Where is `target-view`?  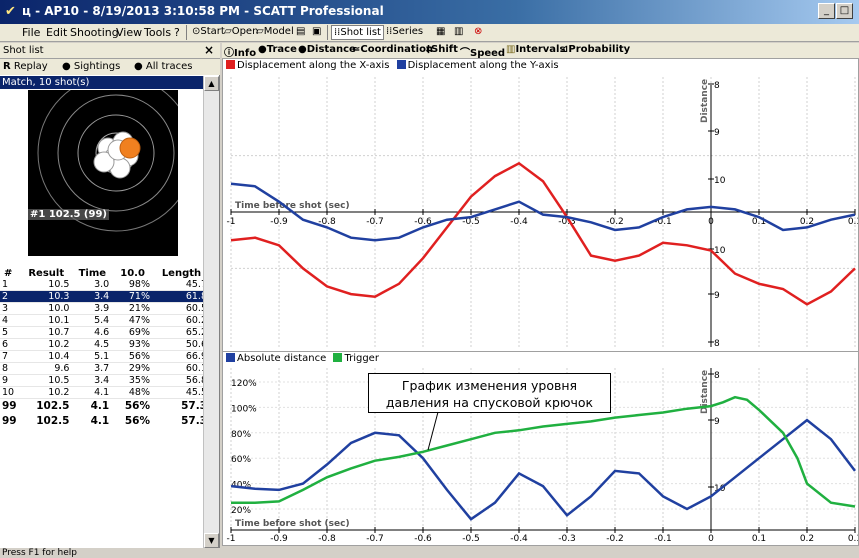
target-view is located at coordinates (111, 165).